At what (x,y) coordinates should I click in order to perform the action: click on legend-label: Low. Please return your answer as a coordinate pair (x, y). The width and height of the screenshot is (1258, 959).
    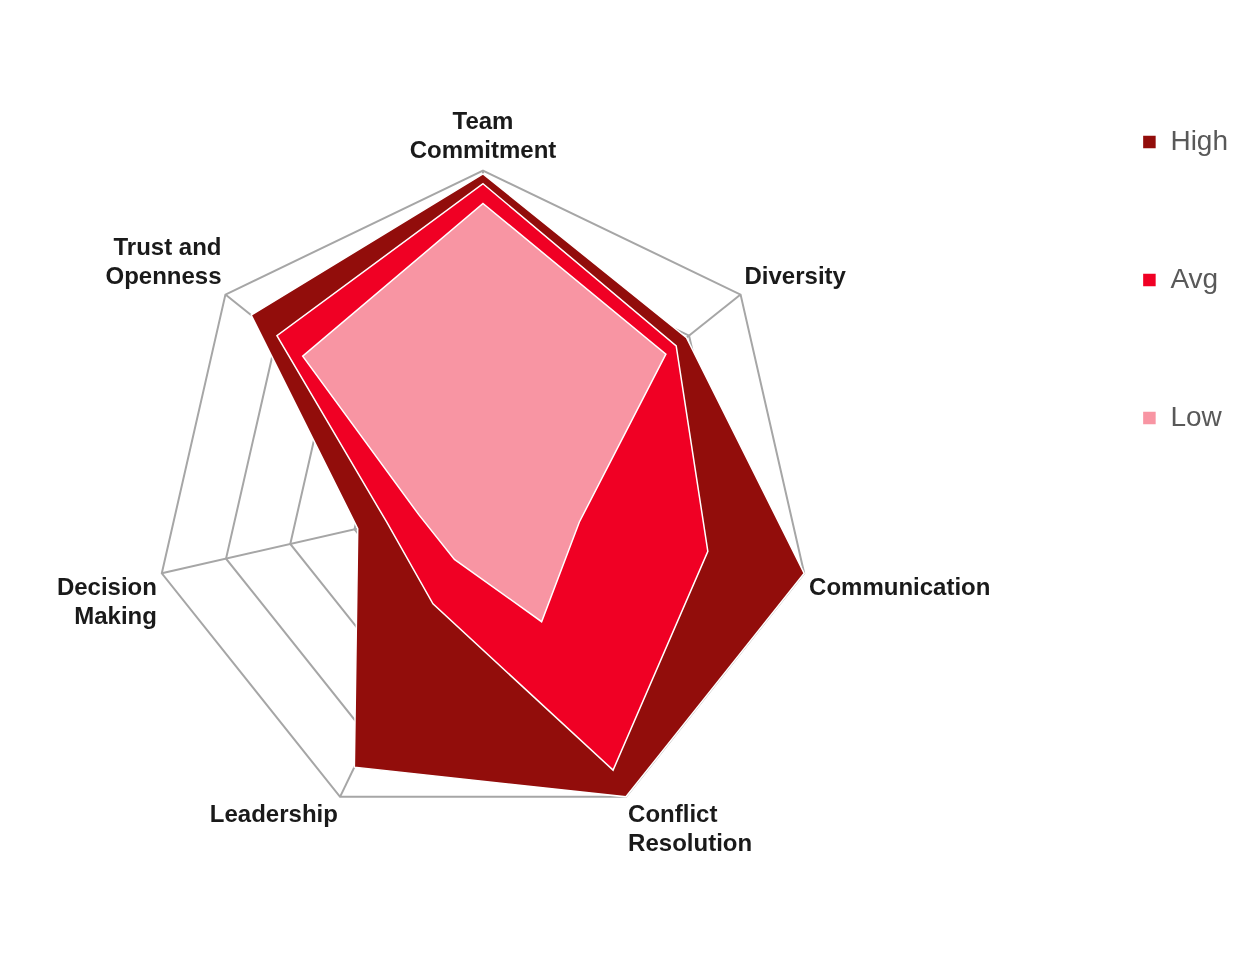
    Looking at the image, I should click on (1196, 416).